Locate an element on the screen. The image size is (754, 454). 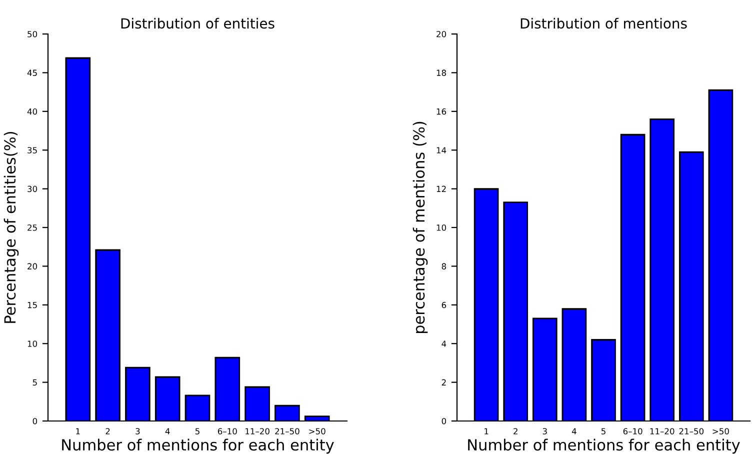
y-tick-label: 16 is located at coordinates (441, 111).